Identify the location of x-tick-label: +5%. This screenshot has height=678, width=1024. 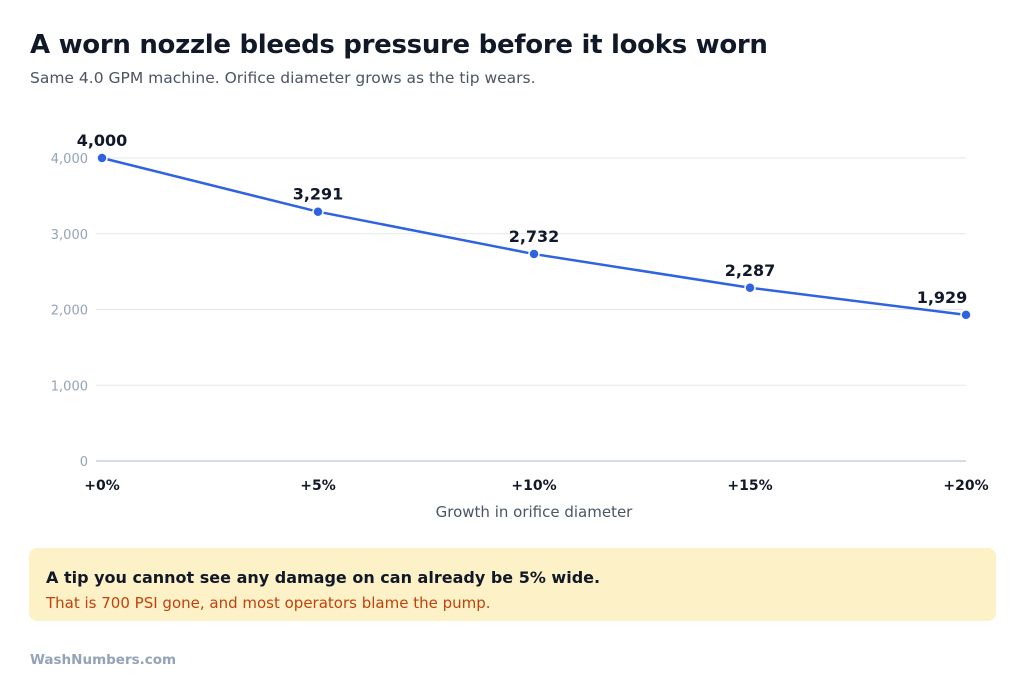
(318, 486).